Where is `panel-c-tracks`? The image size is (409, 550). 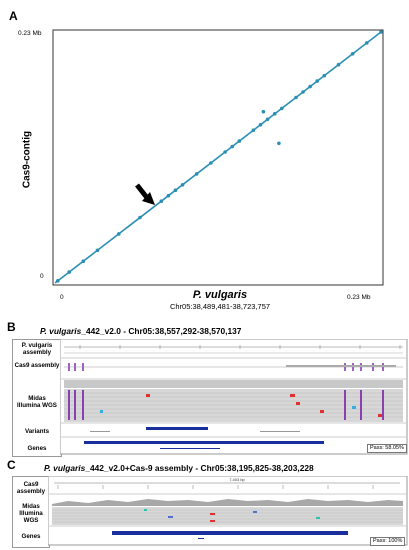
panel-c-tracks is located at coordinates (228, 511).